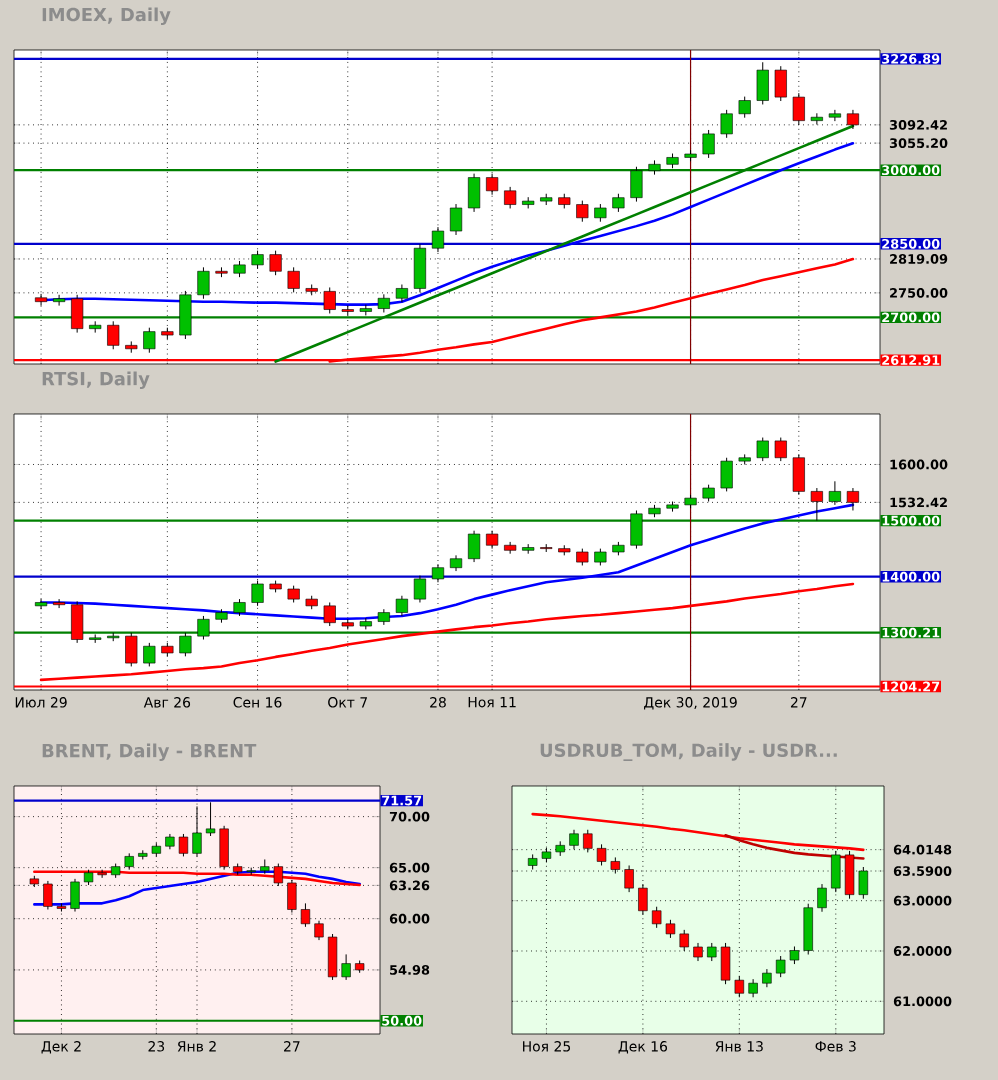  Describe the element at coordinates (106, 16) in the screenshot. I see `chart-title: IMOEX, Daily` at that location.